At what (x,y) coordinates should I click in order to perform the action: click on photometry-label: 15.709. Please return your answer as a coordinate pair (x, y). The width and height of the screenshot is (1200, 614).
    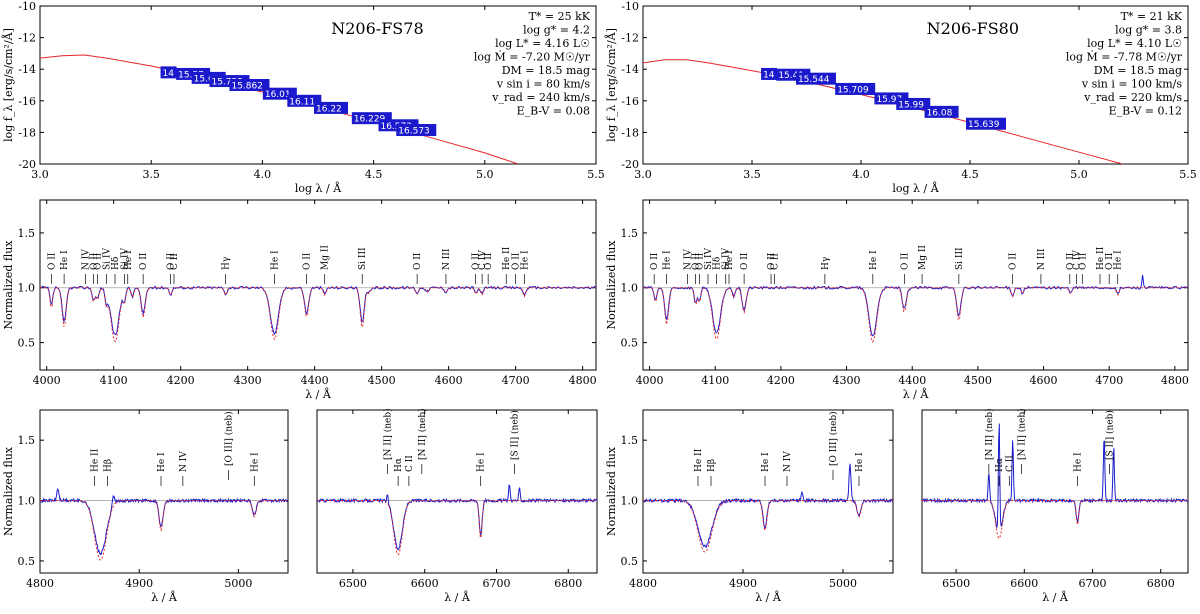
    Looking at the image, I should click on (853, 90).